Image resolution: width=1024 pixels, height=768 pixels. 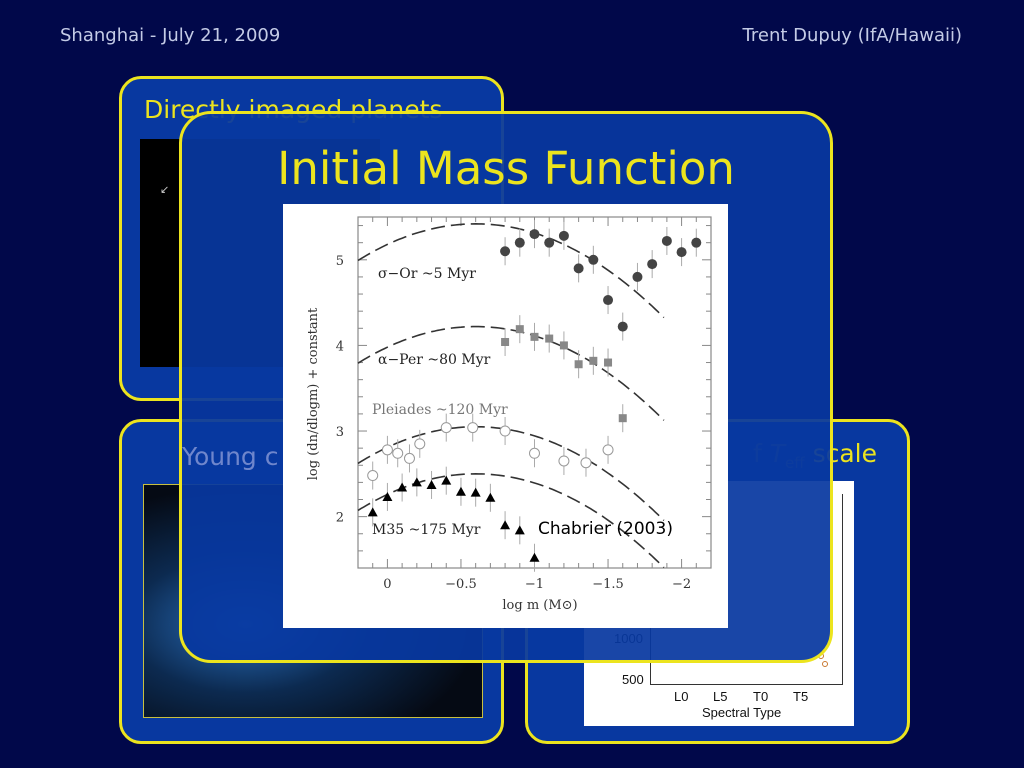 I want to click on x-axis-label: log m (M⊙), so click(x=539, y=605).